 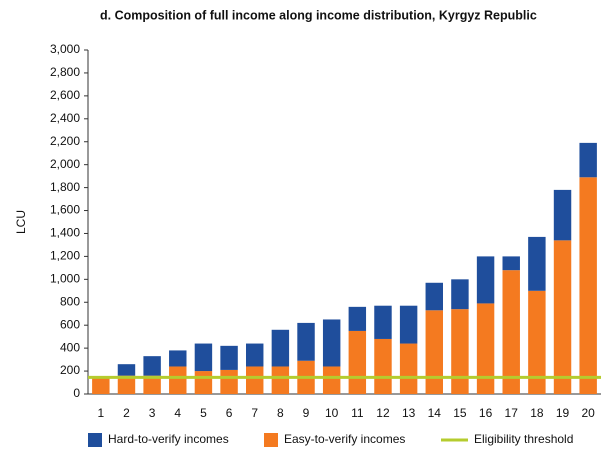 I want to click on y-tick-label: 1,600, so click(x=65, y=210).